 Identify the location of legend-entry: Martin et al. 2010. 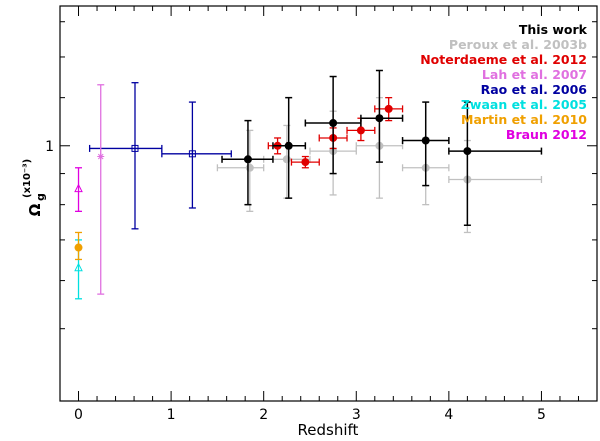
(524, 119).